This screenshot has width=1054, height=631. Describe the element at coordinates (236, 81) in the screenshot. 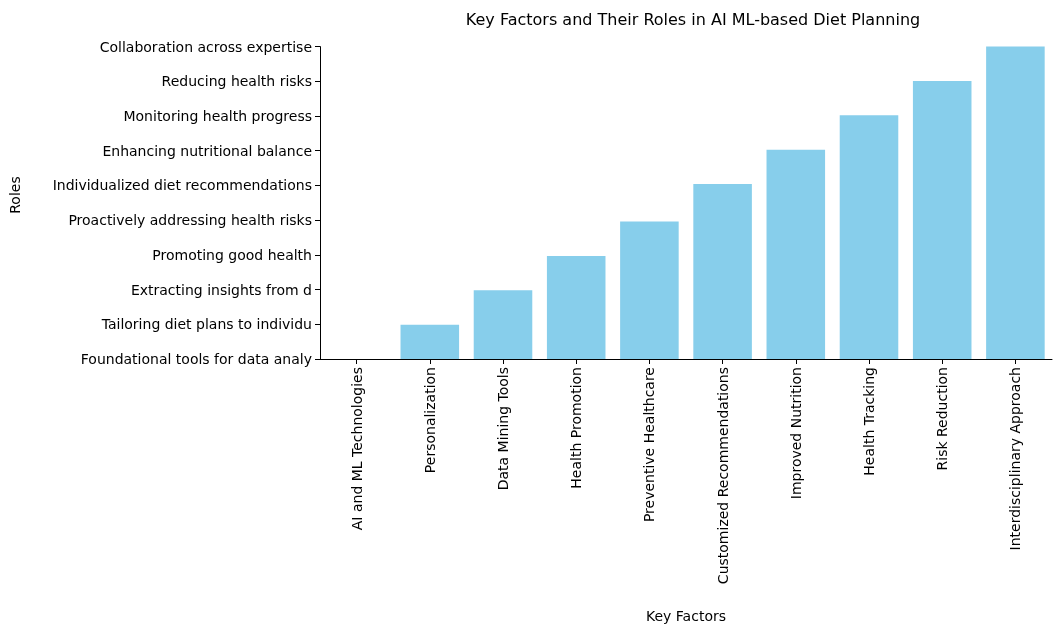

I see `text: Reducing health risks` at that location.